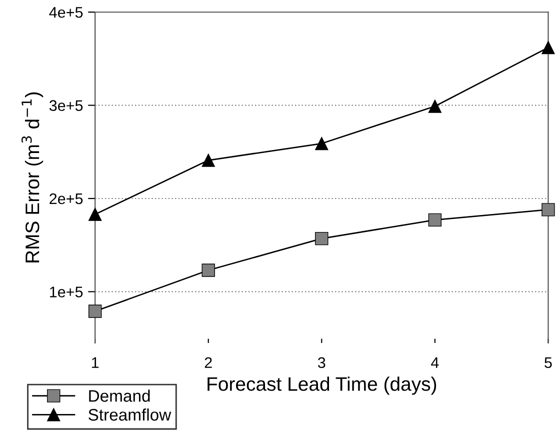 The height and width of the screenshot is (433, 556). I want to click on legend-label: Streamflow, so click(130, 414).